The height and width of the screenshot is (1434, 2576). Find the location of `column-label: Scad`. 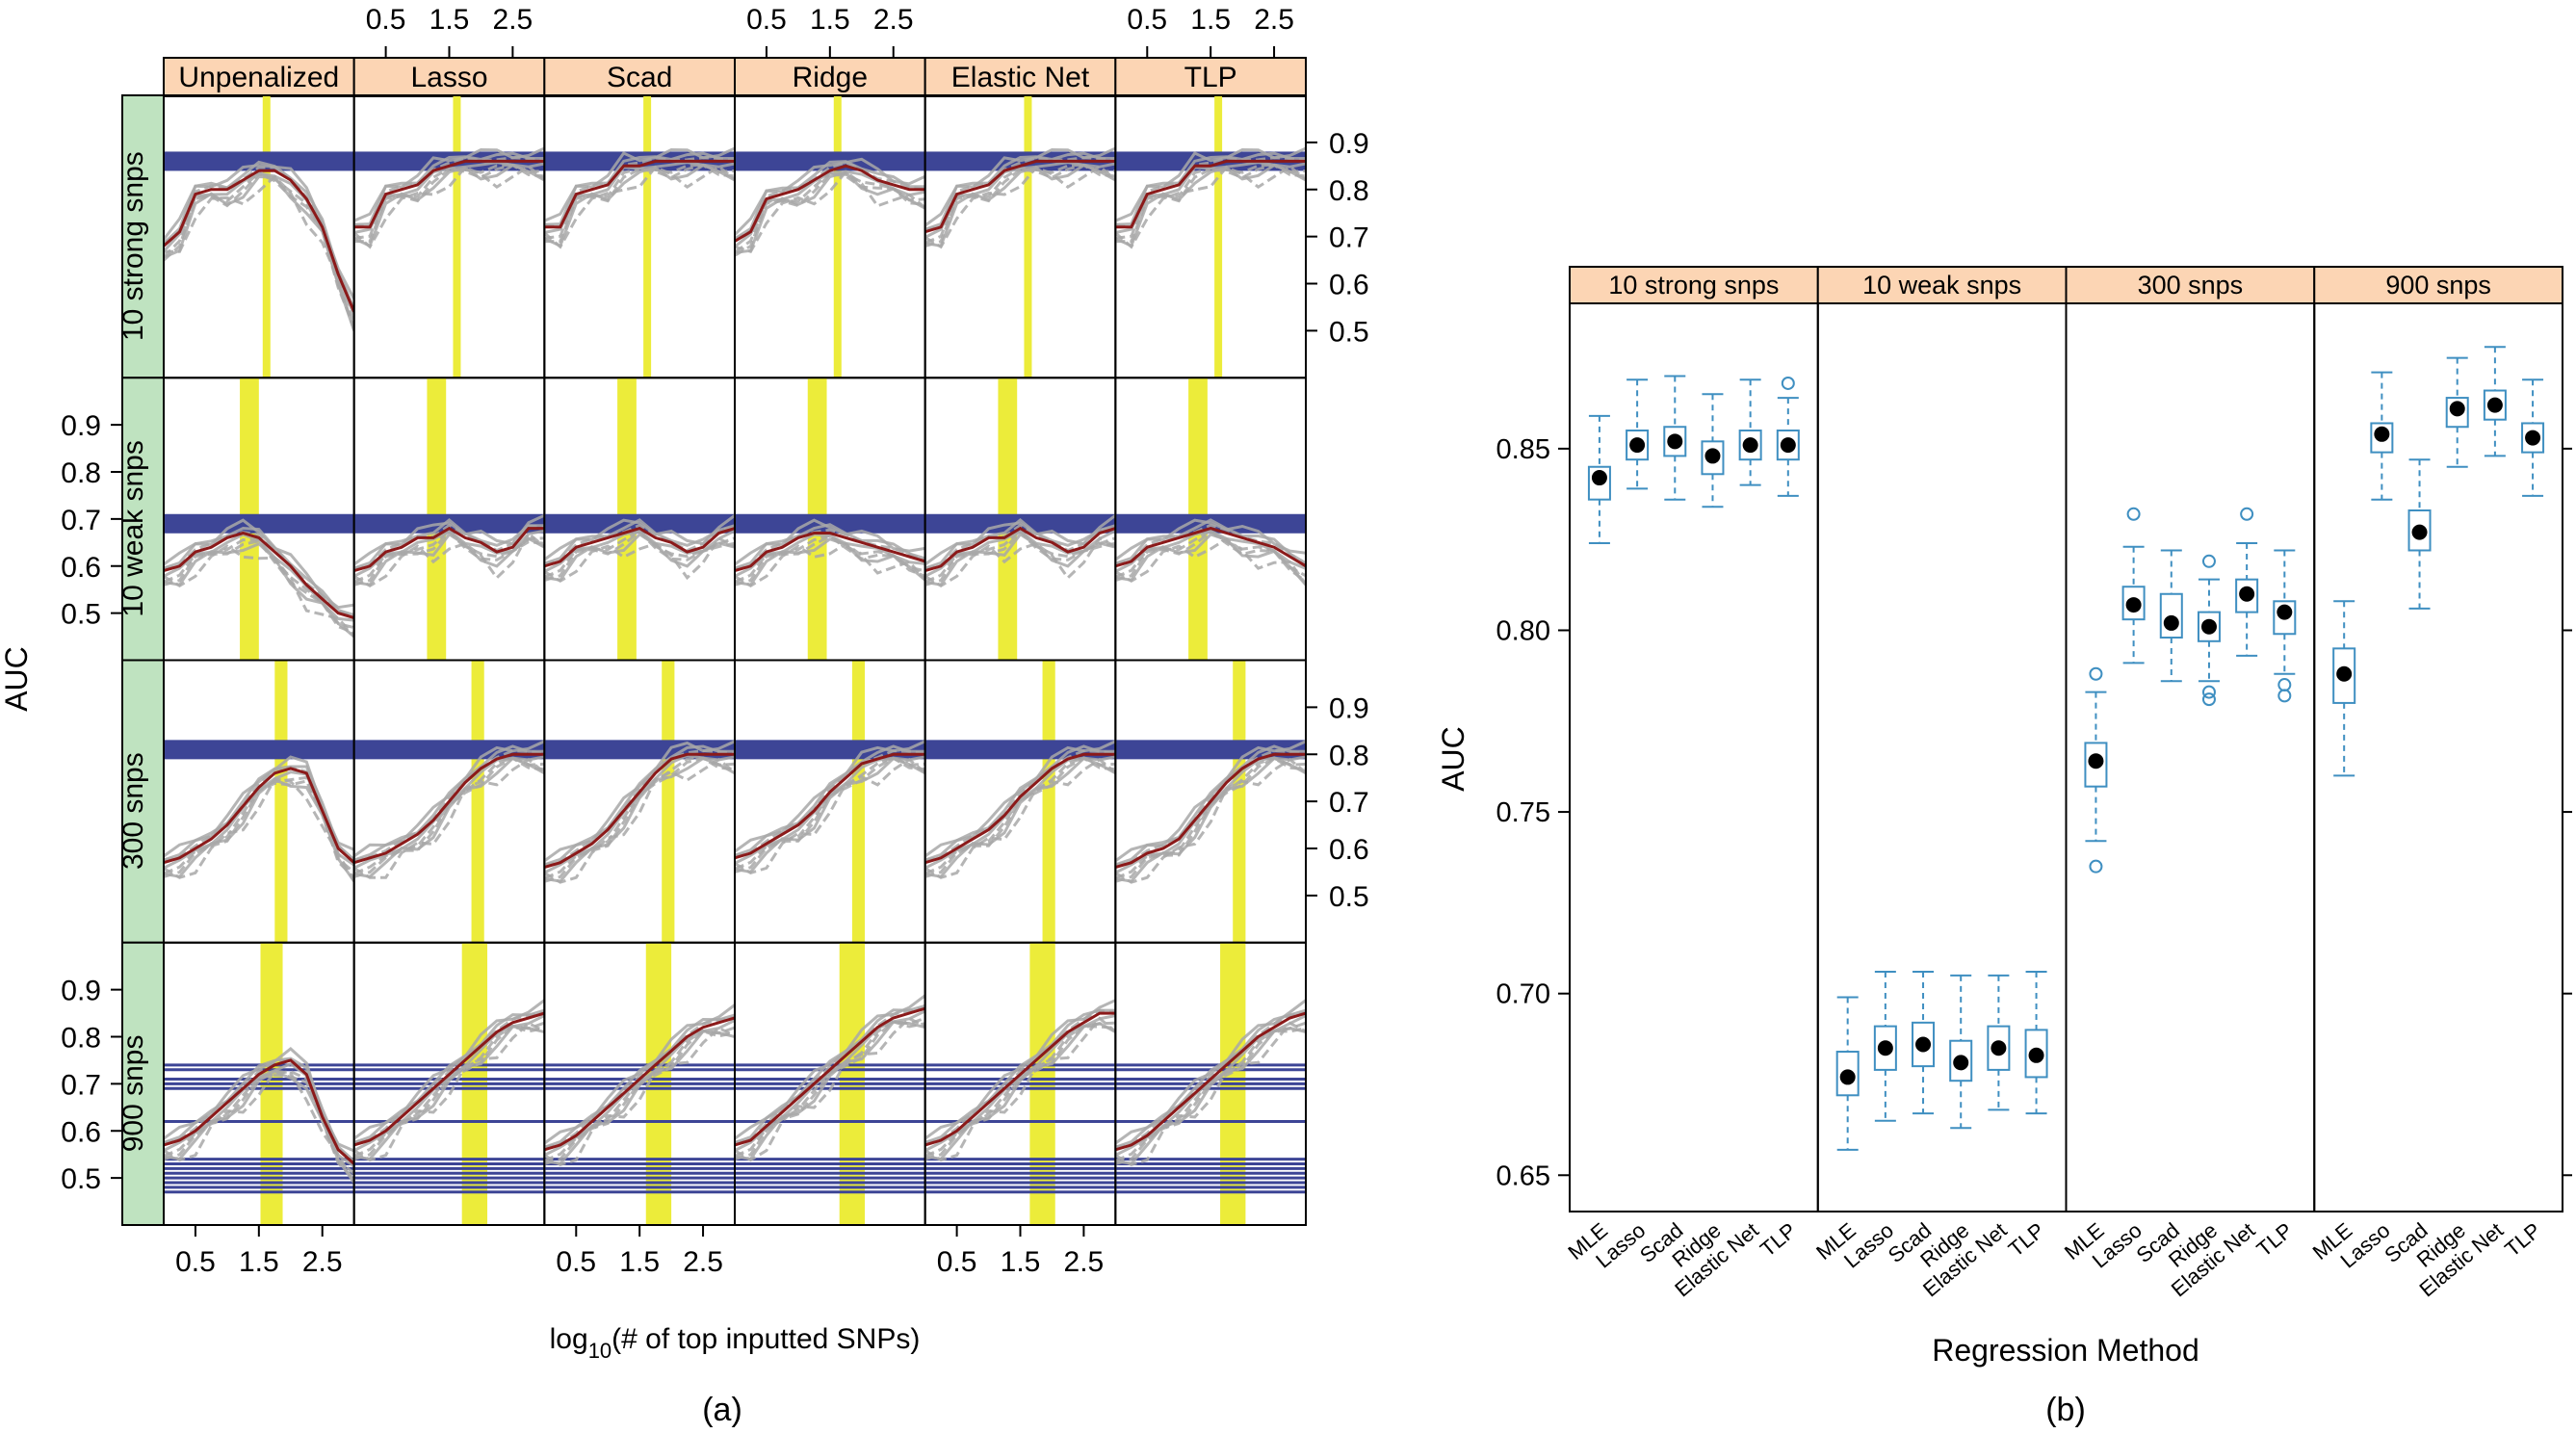

column-label: Scad is located at coordinates (639, 77).